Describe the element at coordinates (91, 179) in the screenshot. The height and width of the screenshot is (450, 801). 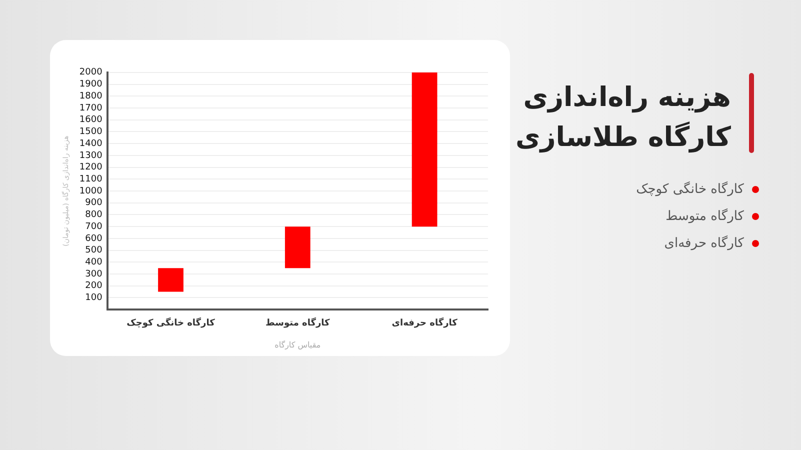
I see `y-tick-label: 1100` at that location.